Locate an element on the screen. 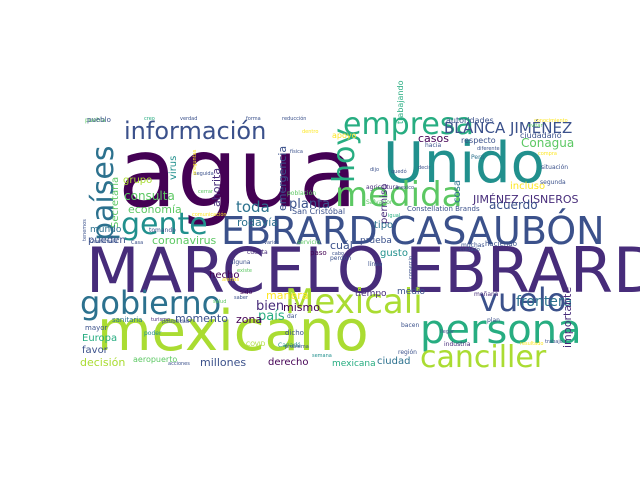 The height and width of the screenshot is (480, 640). word-forma: forma is located at coordinates (253, 119).